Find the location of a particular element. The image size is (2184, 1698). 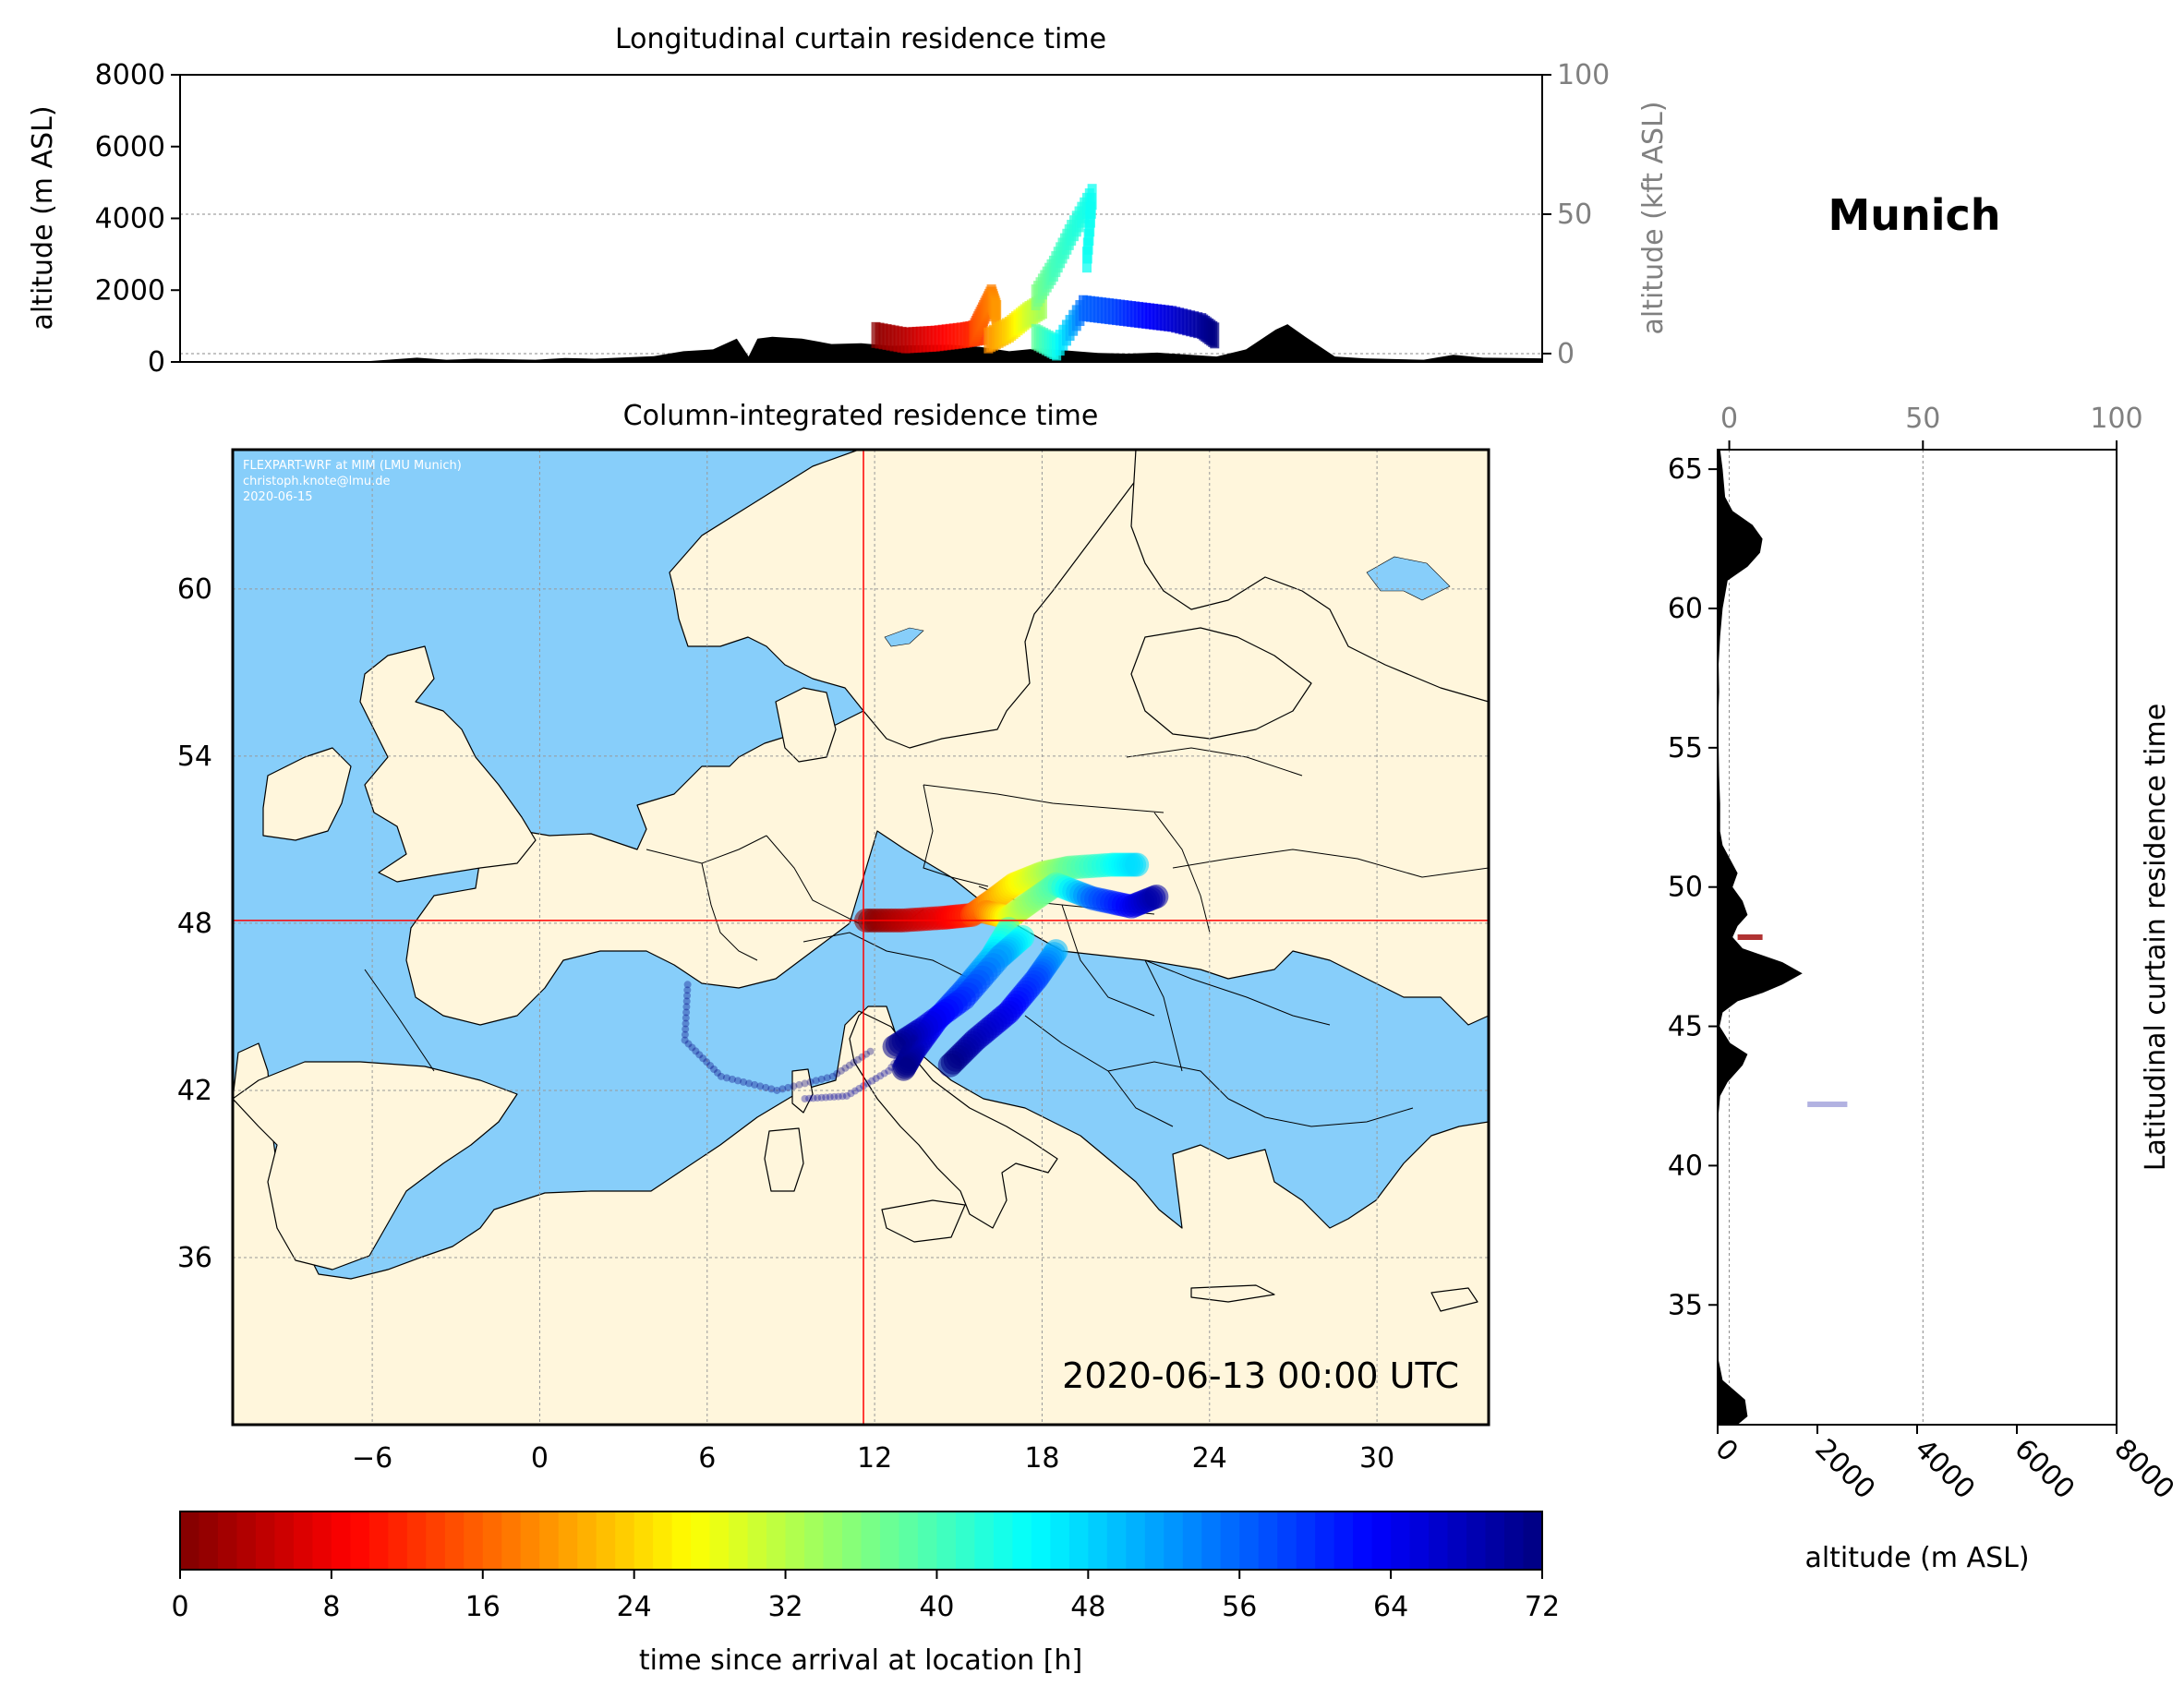

right-x2-tick-label: 100 is located at coordinates (2116, 419).